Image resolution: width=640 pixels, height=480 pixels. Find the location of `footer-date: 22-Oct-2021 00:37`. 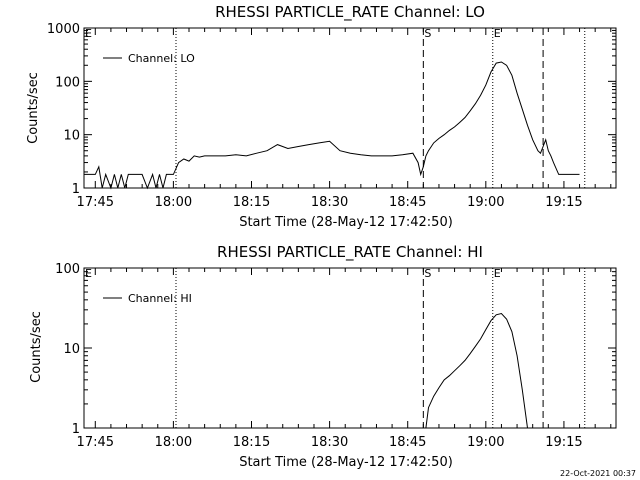

footer-date: 22-Oct-2021 00:37 is located at coordinates (598, 473).